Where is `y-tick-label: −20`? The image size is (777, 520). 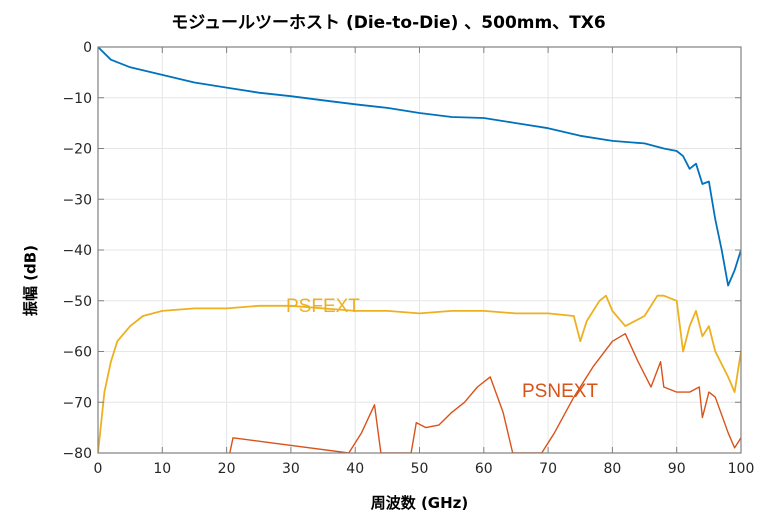
y-tick-label: −20 is located at coordinates (77, 150).